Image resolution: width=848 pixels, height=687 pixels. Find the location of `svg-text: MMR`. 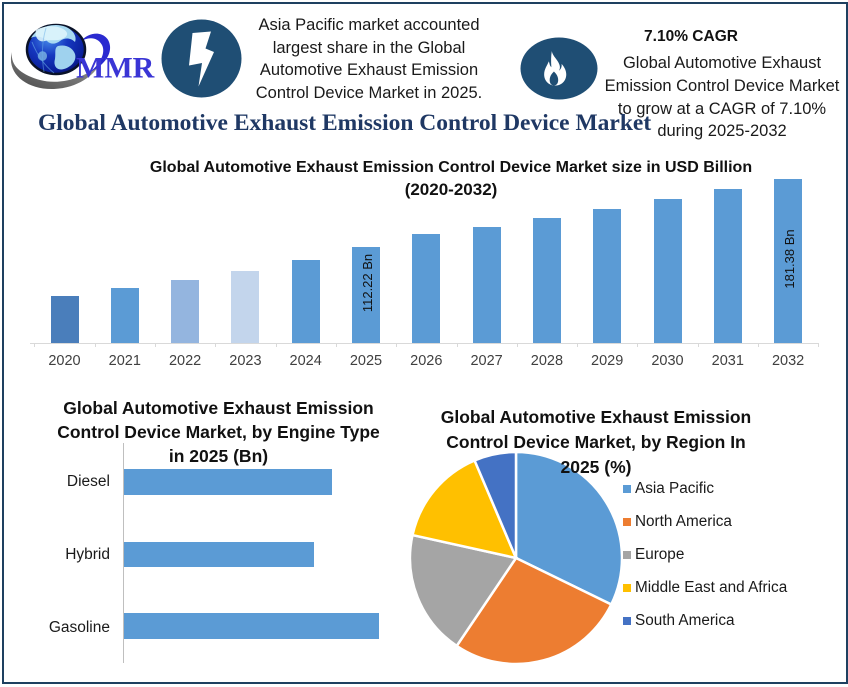

svg-text: MMR is located at coordinates (115, 68).